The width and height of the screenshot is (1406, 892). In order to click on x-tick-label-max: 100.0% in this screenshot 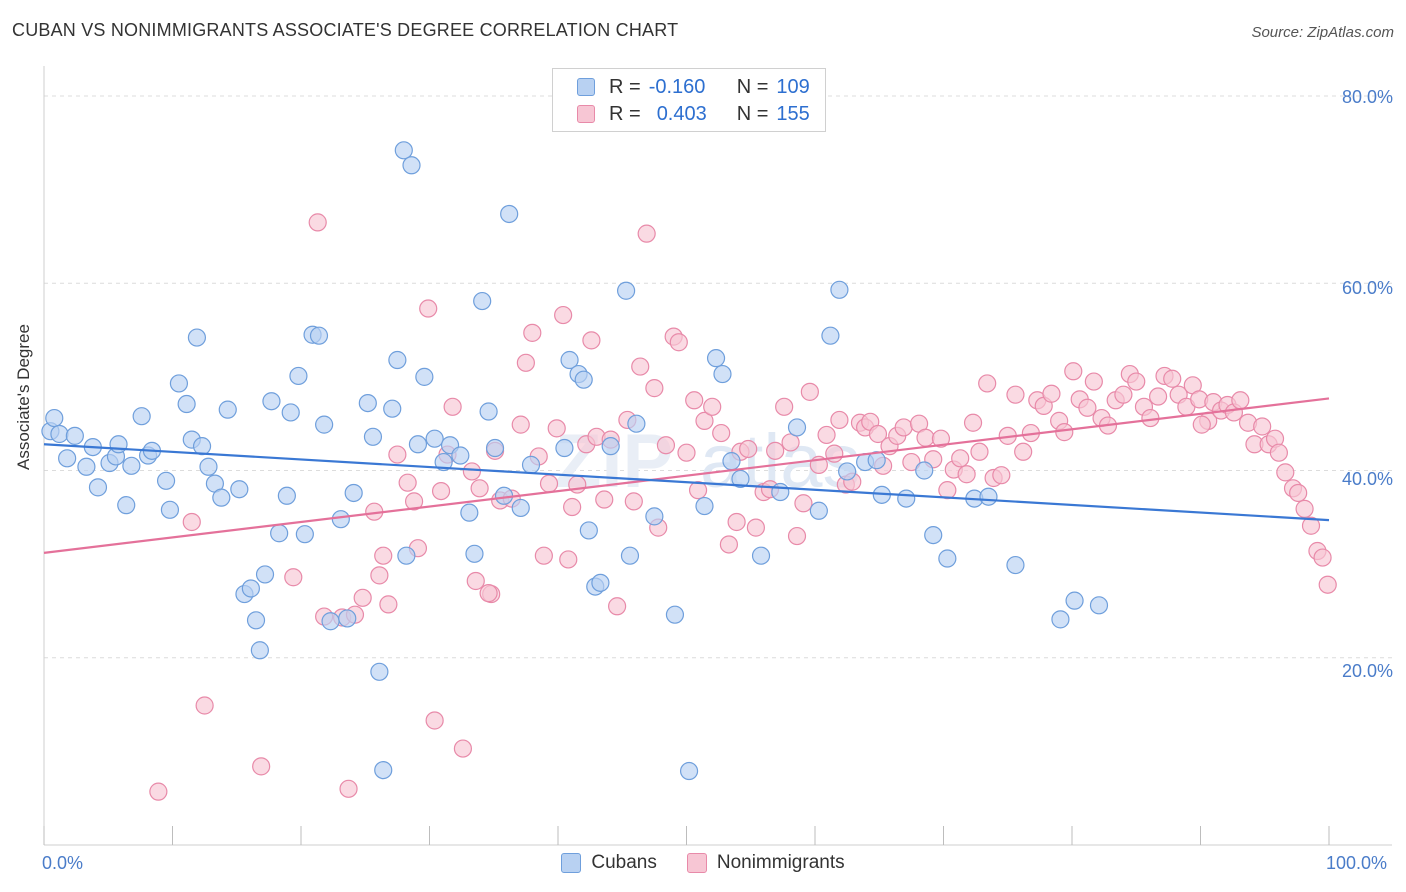, I will do `click(1357, 863)`.